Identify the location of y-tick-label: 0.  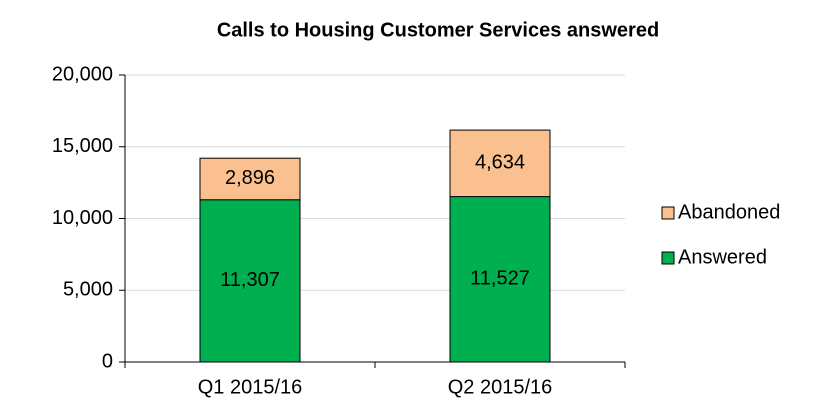
(107, 361).